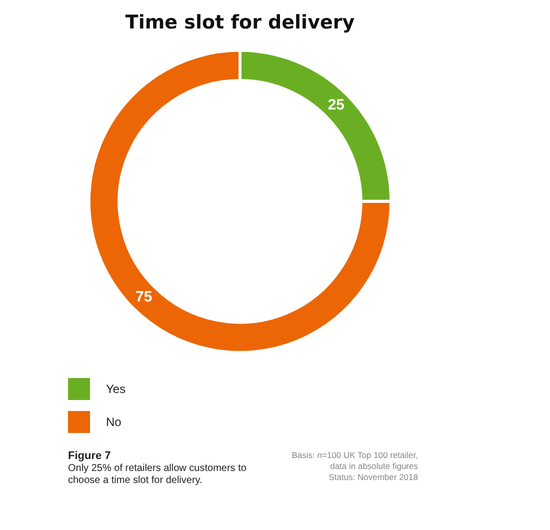 This screenshot has height=530, width=550. What do you see at coordinates (143, 297) in the screenshot?
I see `data-label: 75` at bounding box center [143, 297].